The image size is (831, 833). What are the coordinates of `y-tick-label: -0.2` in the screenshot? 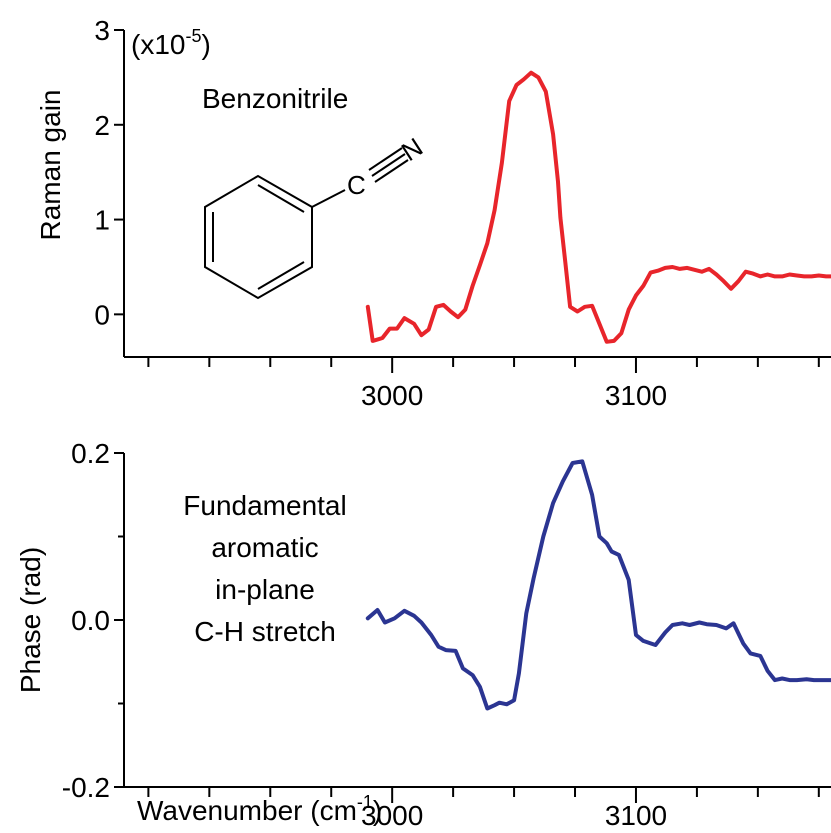 It's located at (86, 787).